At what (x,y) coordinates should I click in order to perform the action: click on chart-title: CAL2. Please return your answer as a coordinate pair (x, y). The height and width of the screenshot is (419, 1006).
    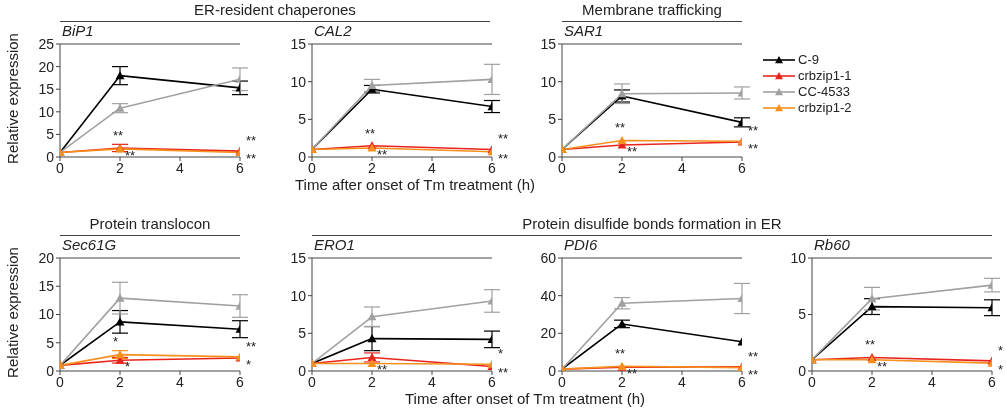
    Looking at the image, I should click on (333, 30).